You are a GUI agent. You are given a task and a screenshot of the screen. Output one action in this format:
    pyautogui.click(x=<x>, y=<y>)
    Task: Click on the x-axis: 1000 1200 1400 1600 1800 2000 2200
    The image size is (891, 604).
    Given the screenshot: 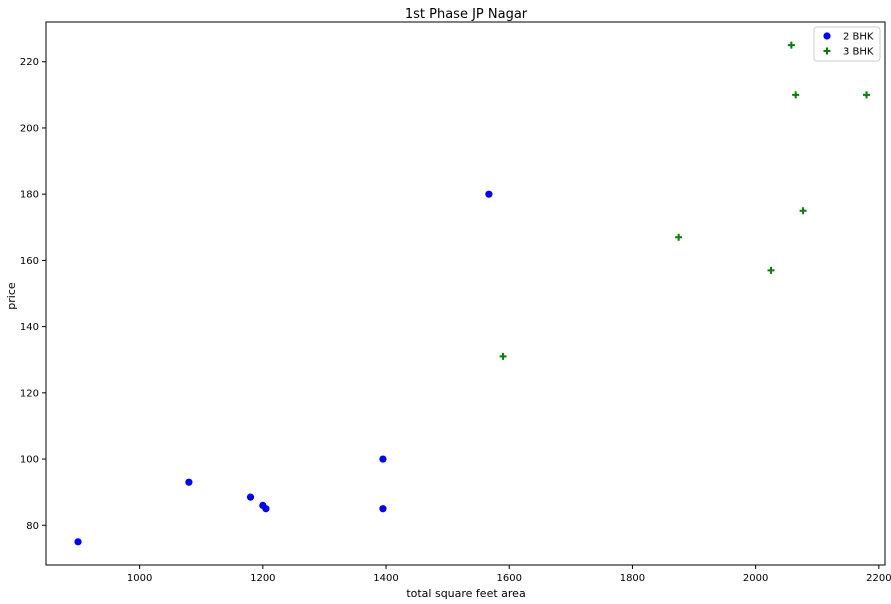 What is the action you would take?
    pyautogui.click(x=509, y=574)
    